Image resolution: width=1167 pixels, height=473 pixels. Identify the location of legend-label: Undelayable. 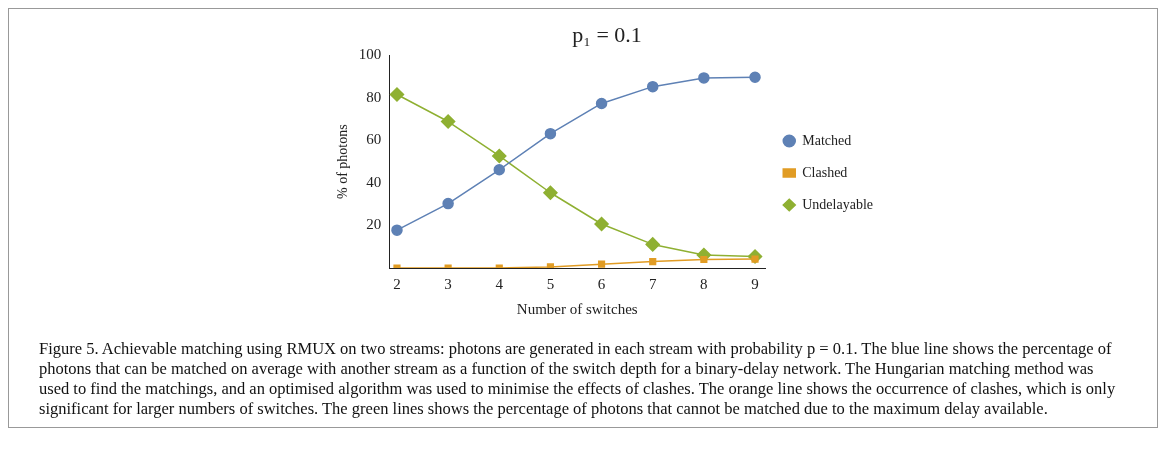
(837, 204).